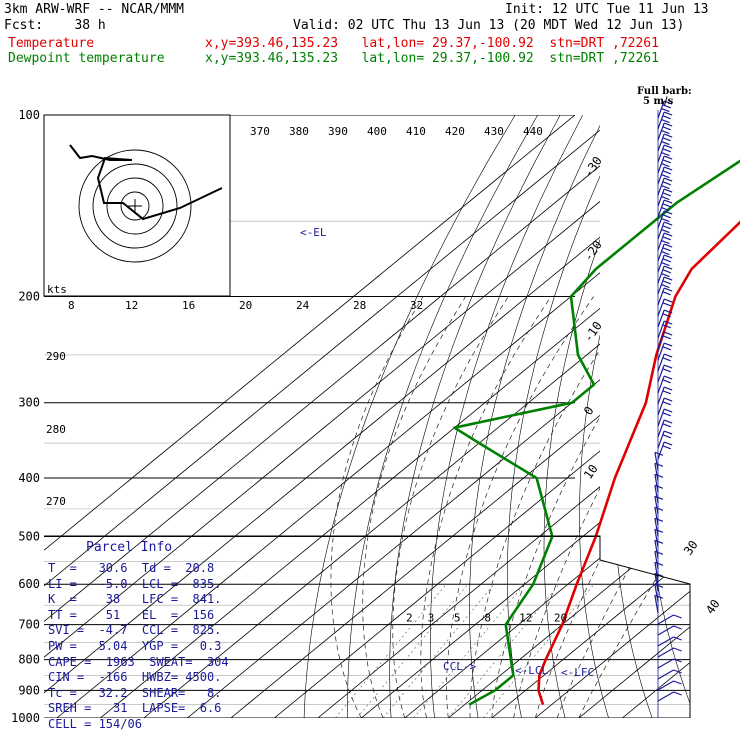 The width and height of the screenshot is (740, 740). What do you see at coordinates (29, 625) in the screenshot?
I see `pressure-label: 700` at bounding box center [29, 625].